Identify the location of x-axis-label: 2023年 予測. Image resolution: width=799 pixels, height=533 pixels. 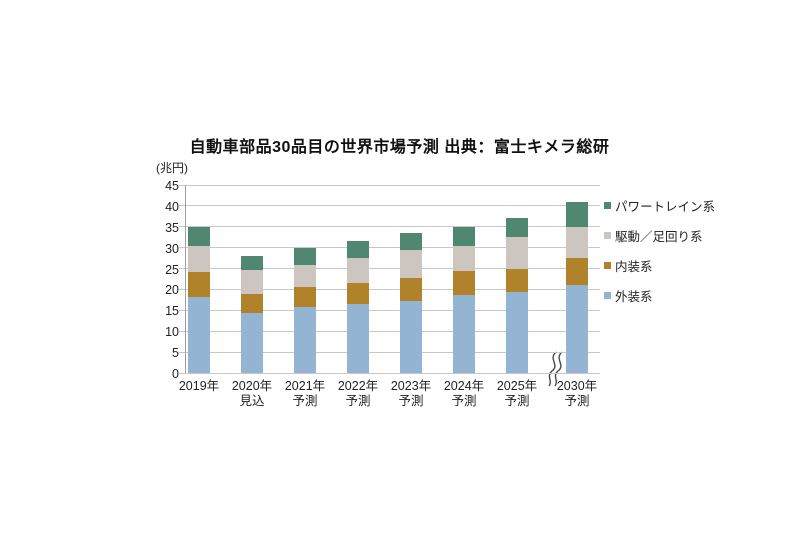
(411, 393).